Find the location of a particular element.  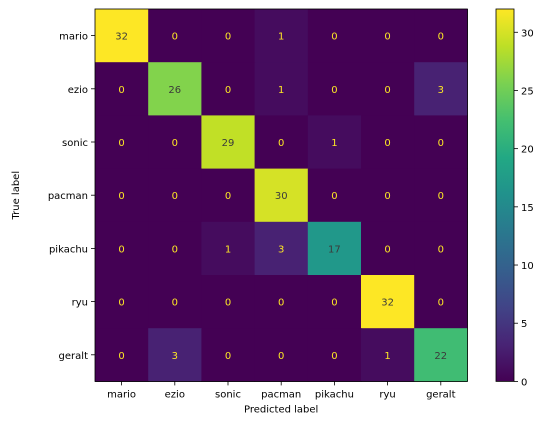

y-tick-label: mario is located at coordinates (73, 37).